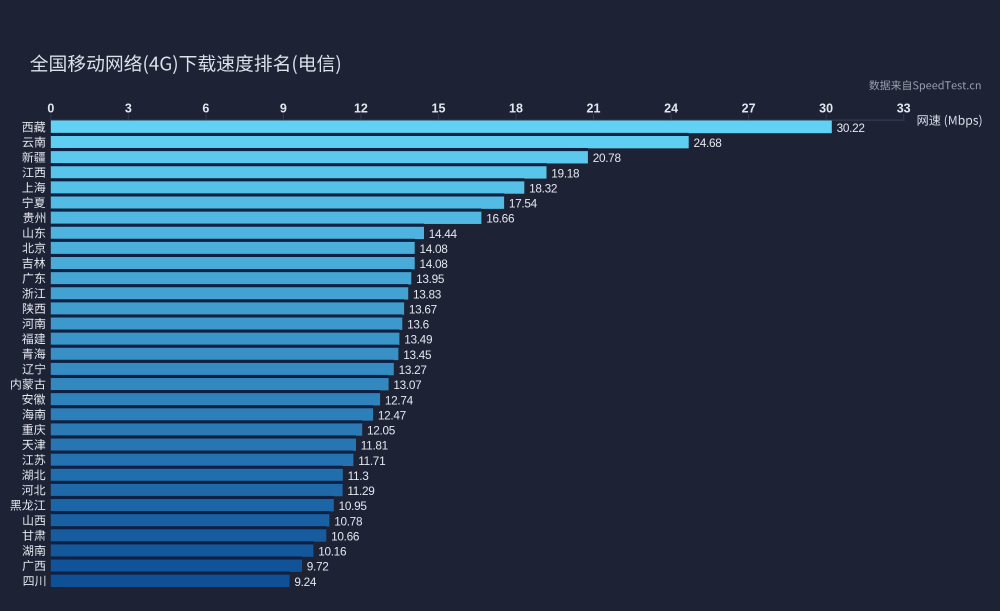  Describe the element at coordinates (826, 109) in the screenshot. I see `svg-text: 30` at that location.